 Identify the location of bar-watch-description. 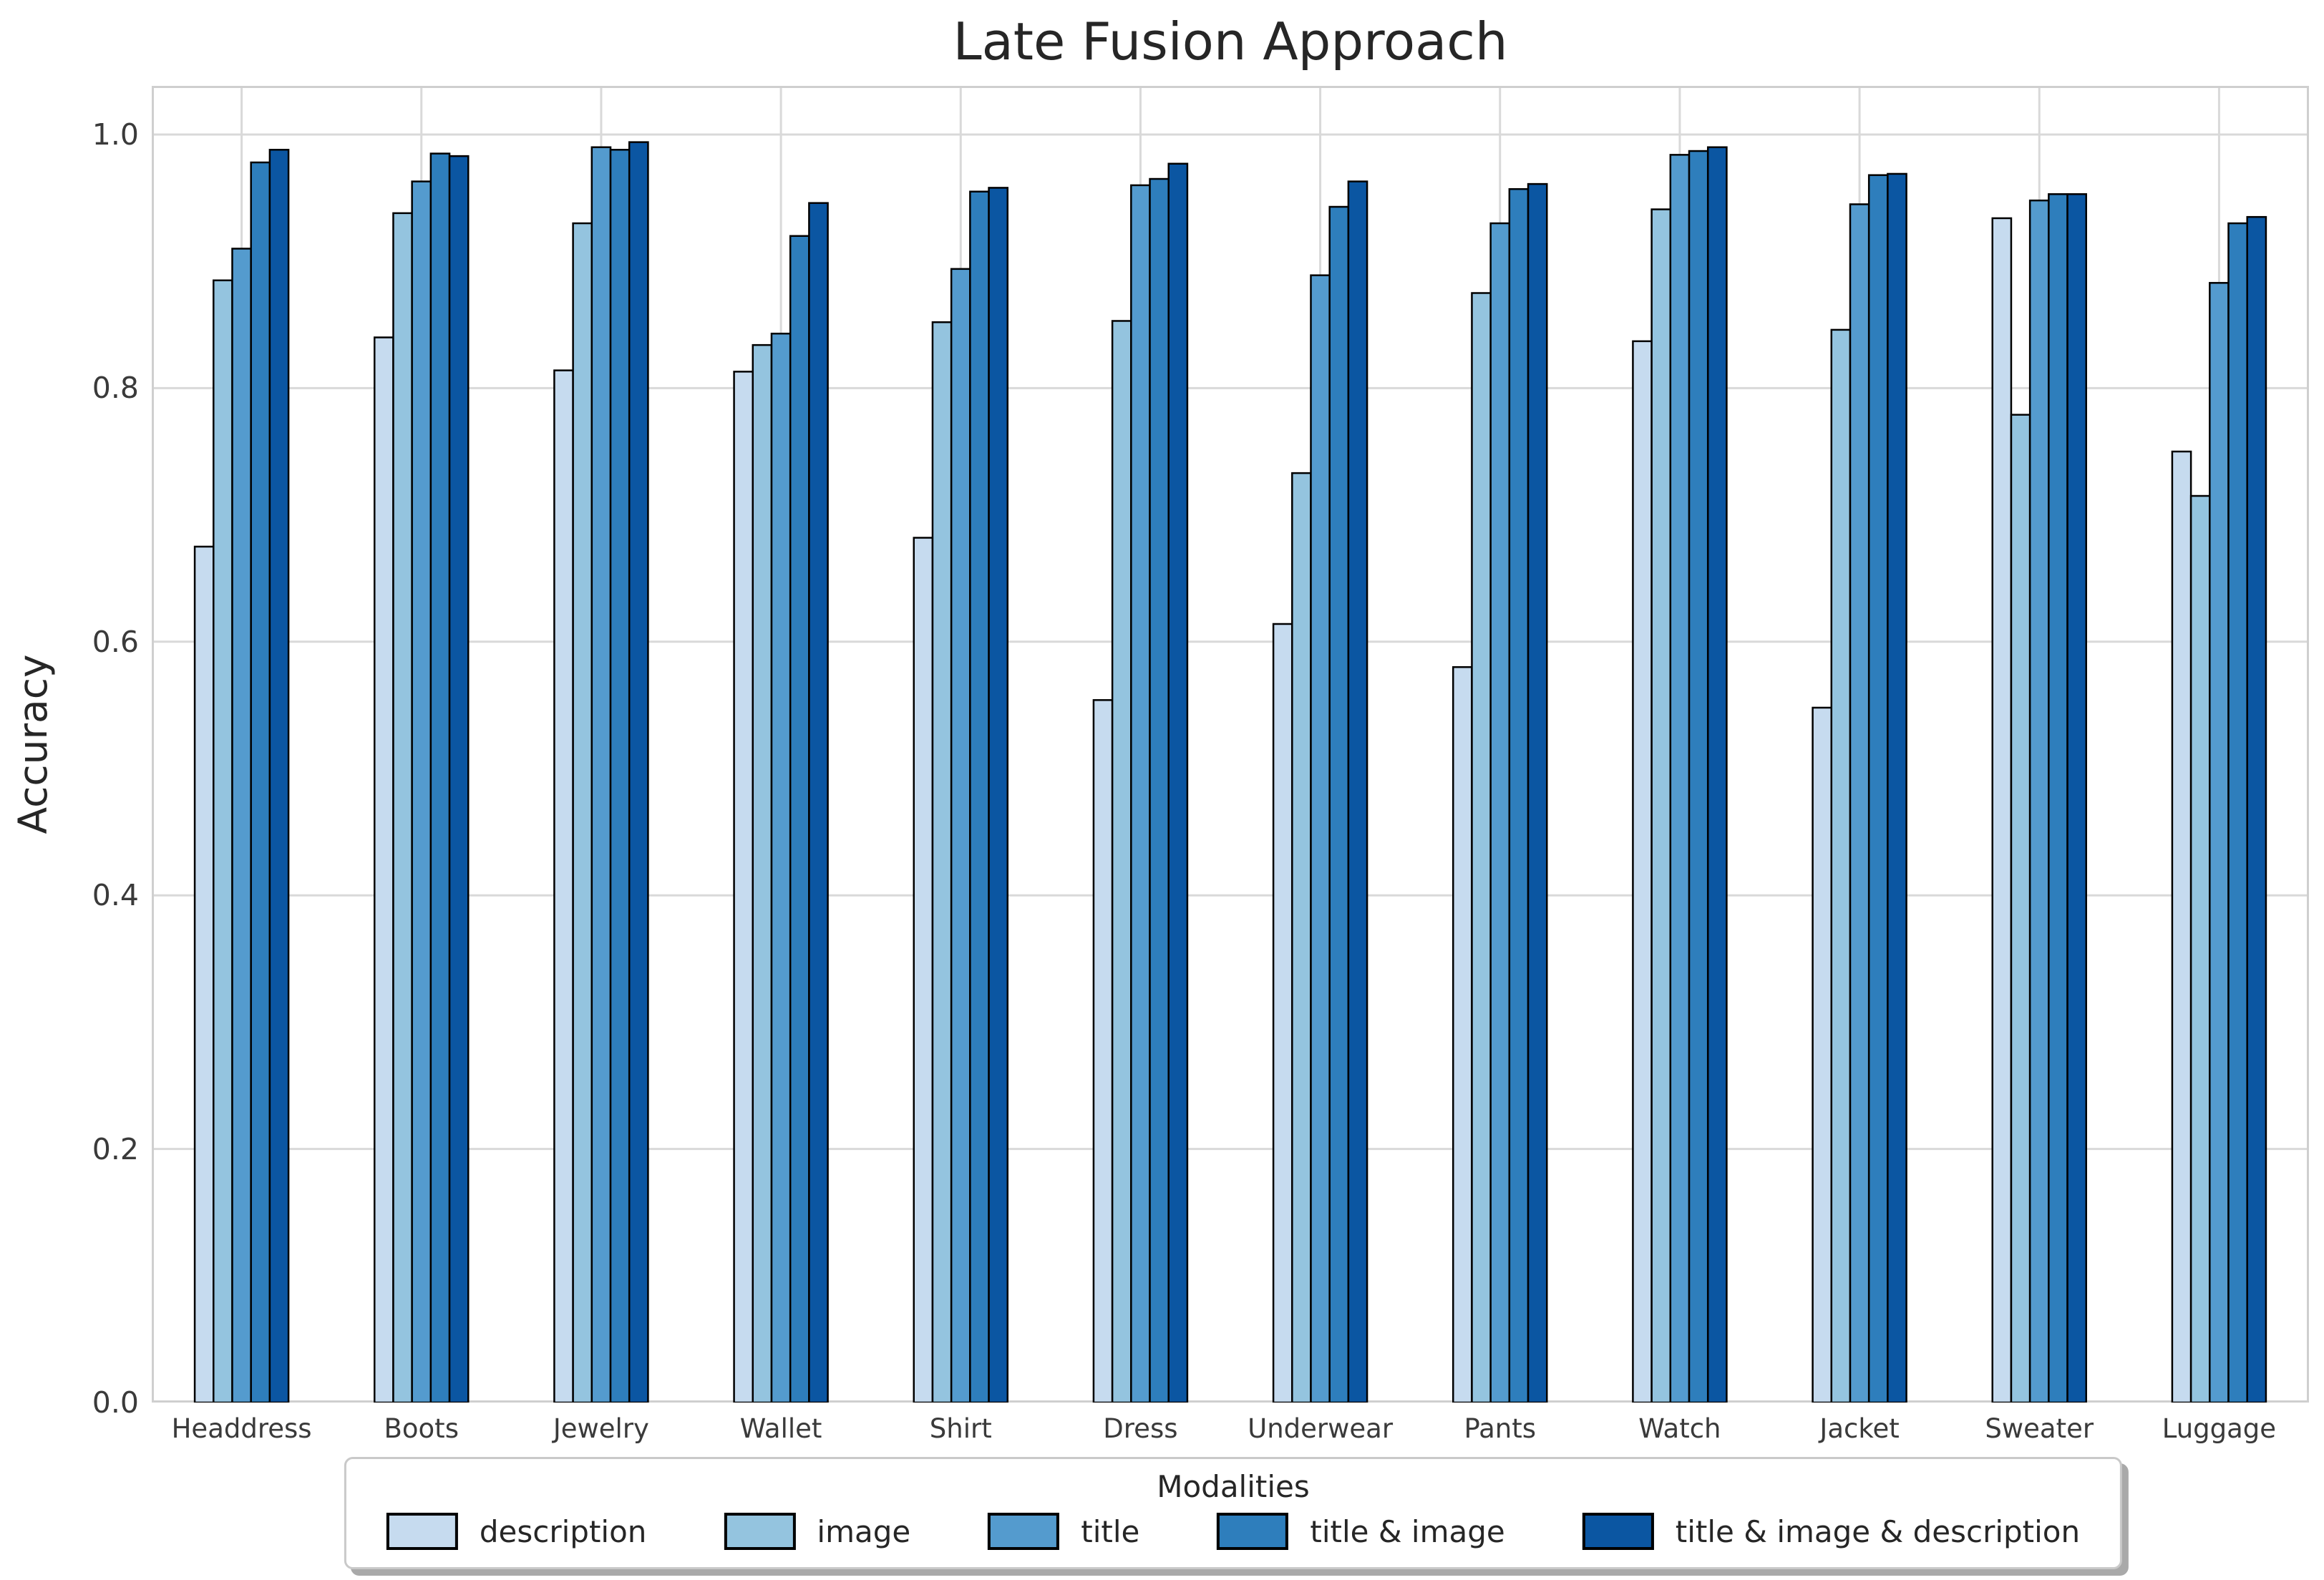
(1642, 871).